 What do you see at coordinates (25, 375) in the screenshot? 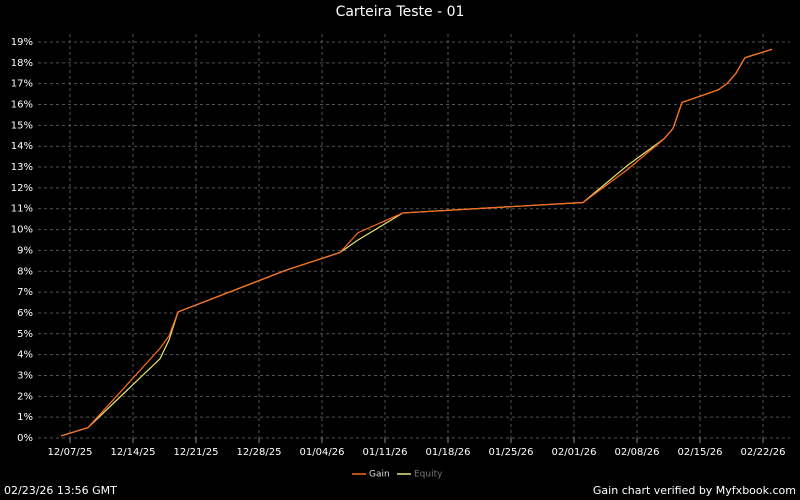
I see `y-tick-label: 3%` at bounding box center [25, 375].